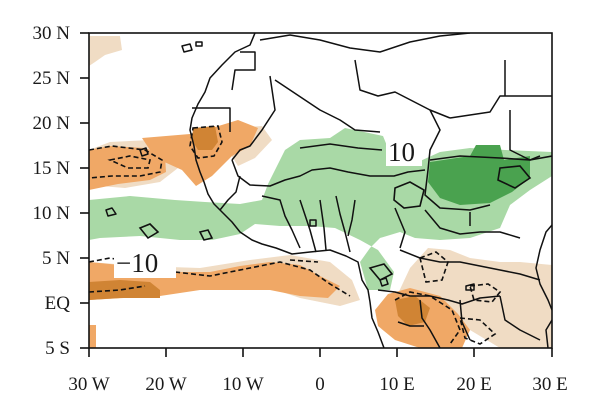  What do you see at coordinates (58, 303) in the screenshot?
I see `y-tick-label: EQ` at bounding box center [58, 303].